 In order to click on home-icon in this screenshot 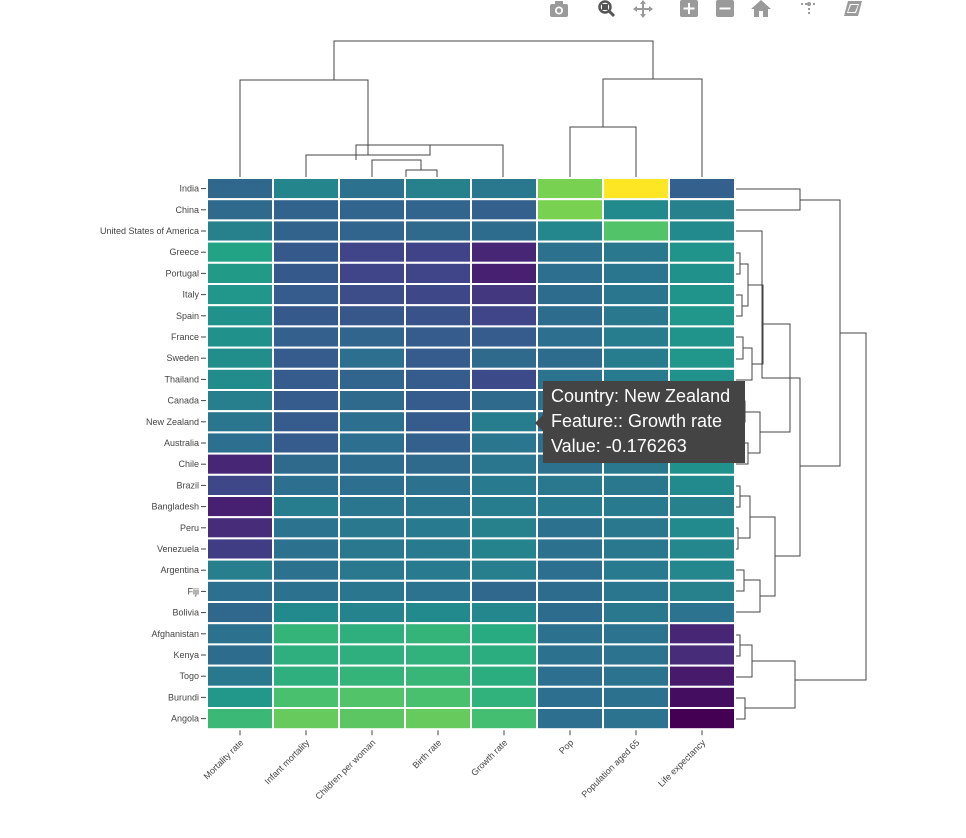, I will do `click(763, 10)`.